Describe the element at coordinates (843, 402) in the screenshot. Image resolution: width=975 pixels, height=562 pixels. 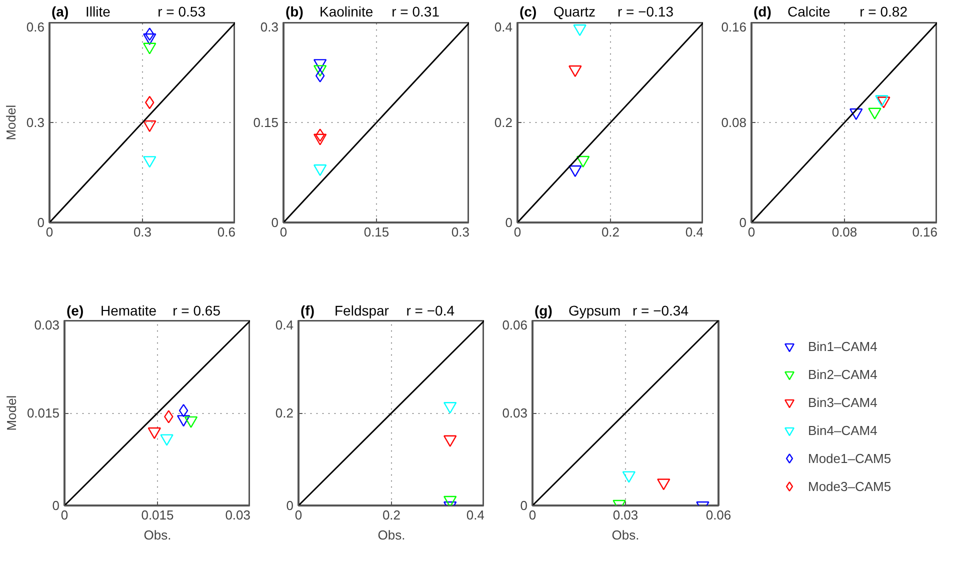
I see `legend-label: Bin3–CAM4` at that location.